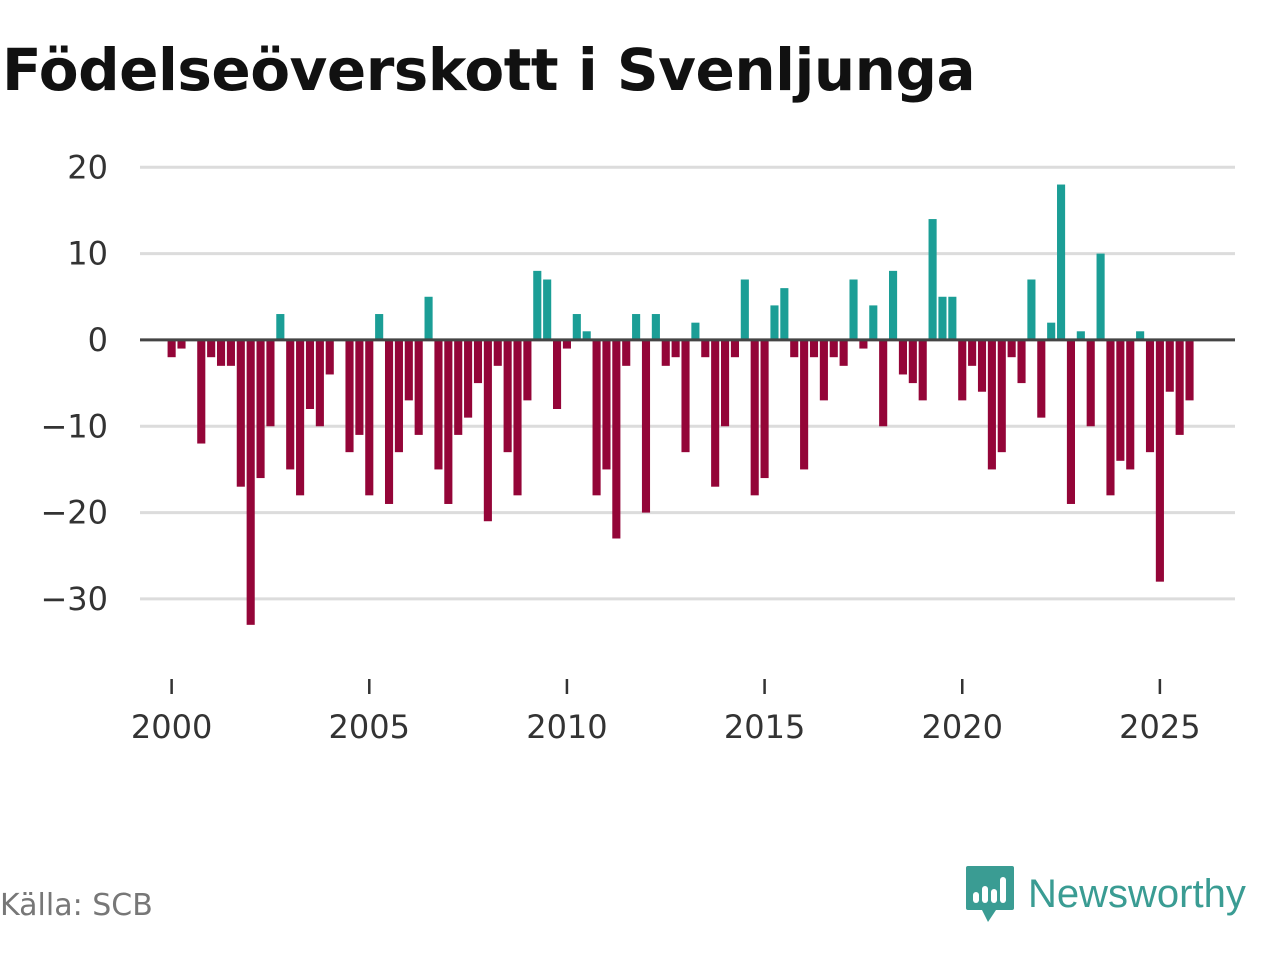 The height and width of the screenshot is (960, 1280). What do you see at coordinates (1105, 894) in the screenshot?
I see `brand-logo: Newsworthy` at bounding box center [1105, 894].